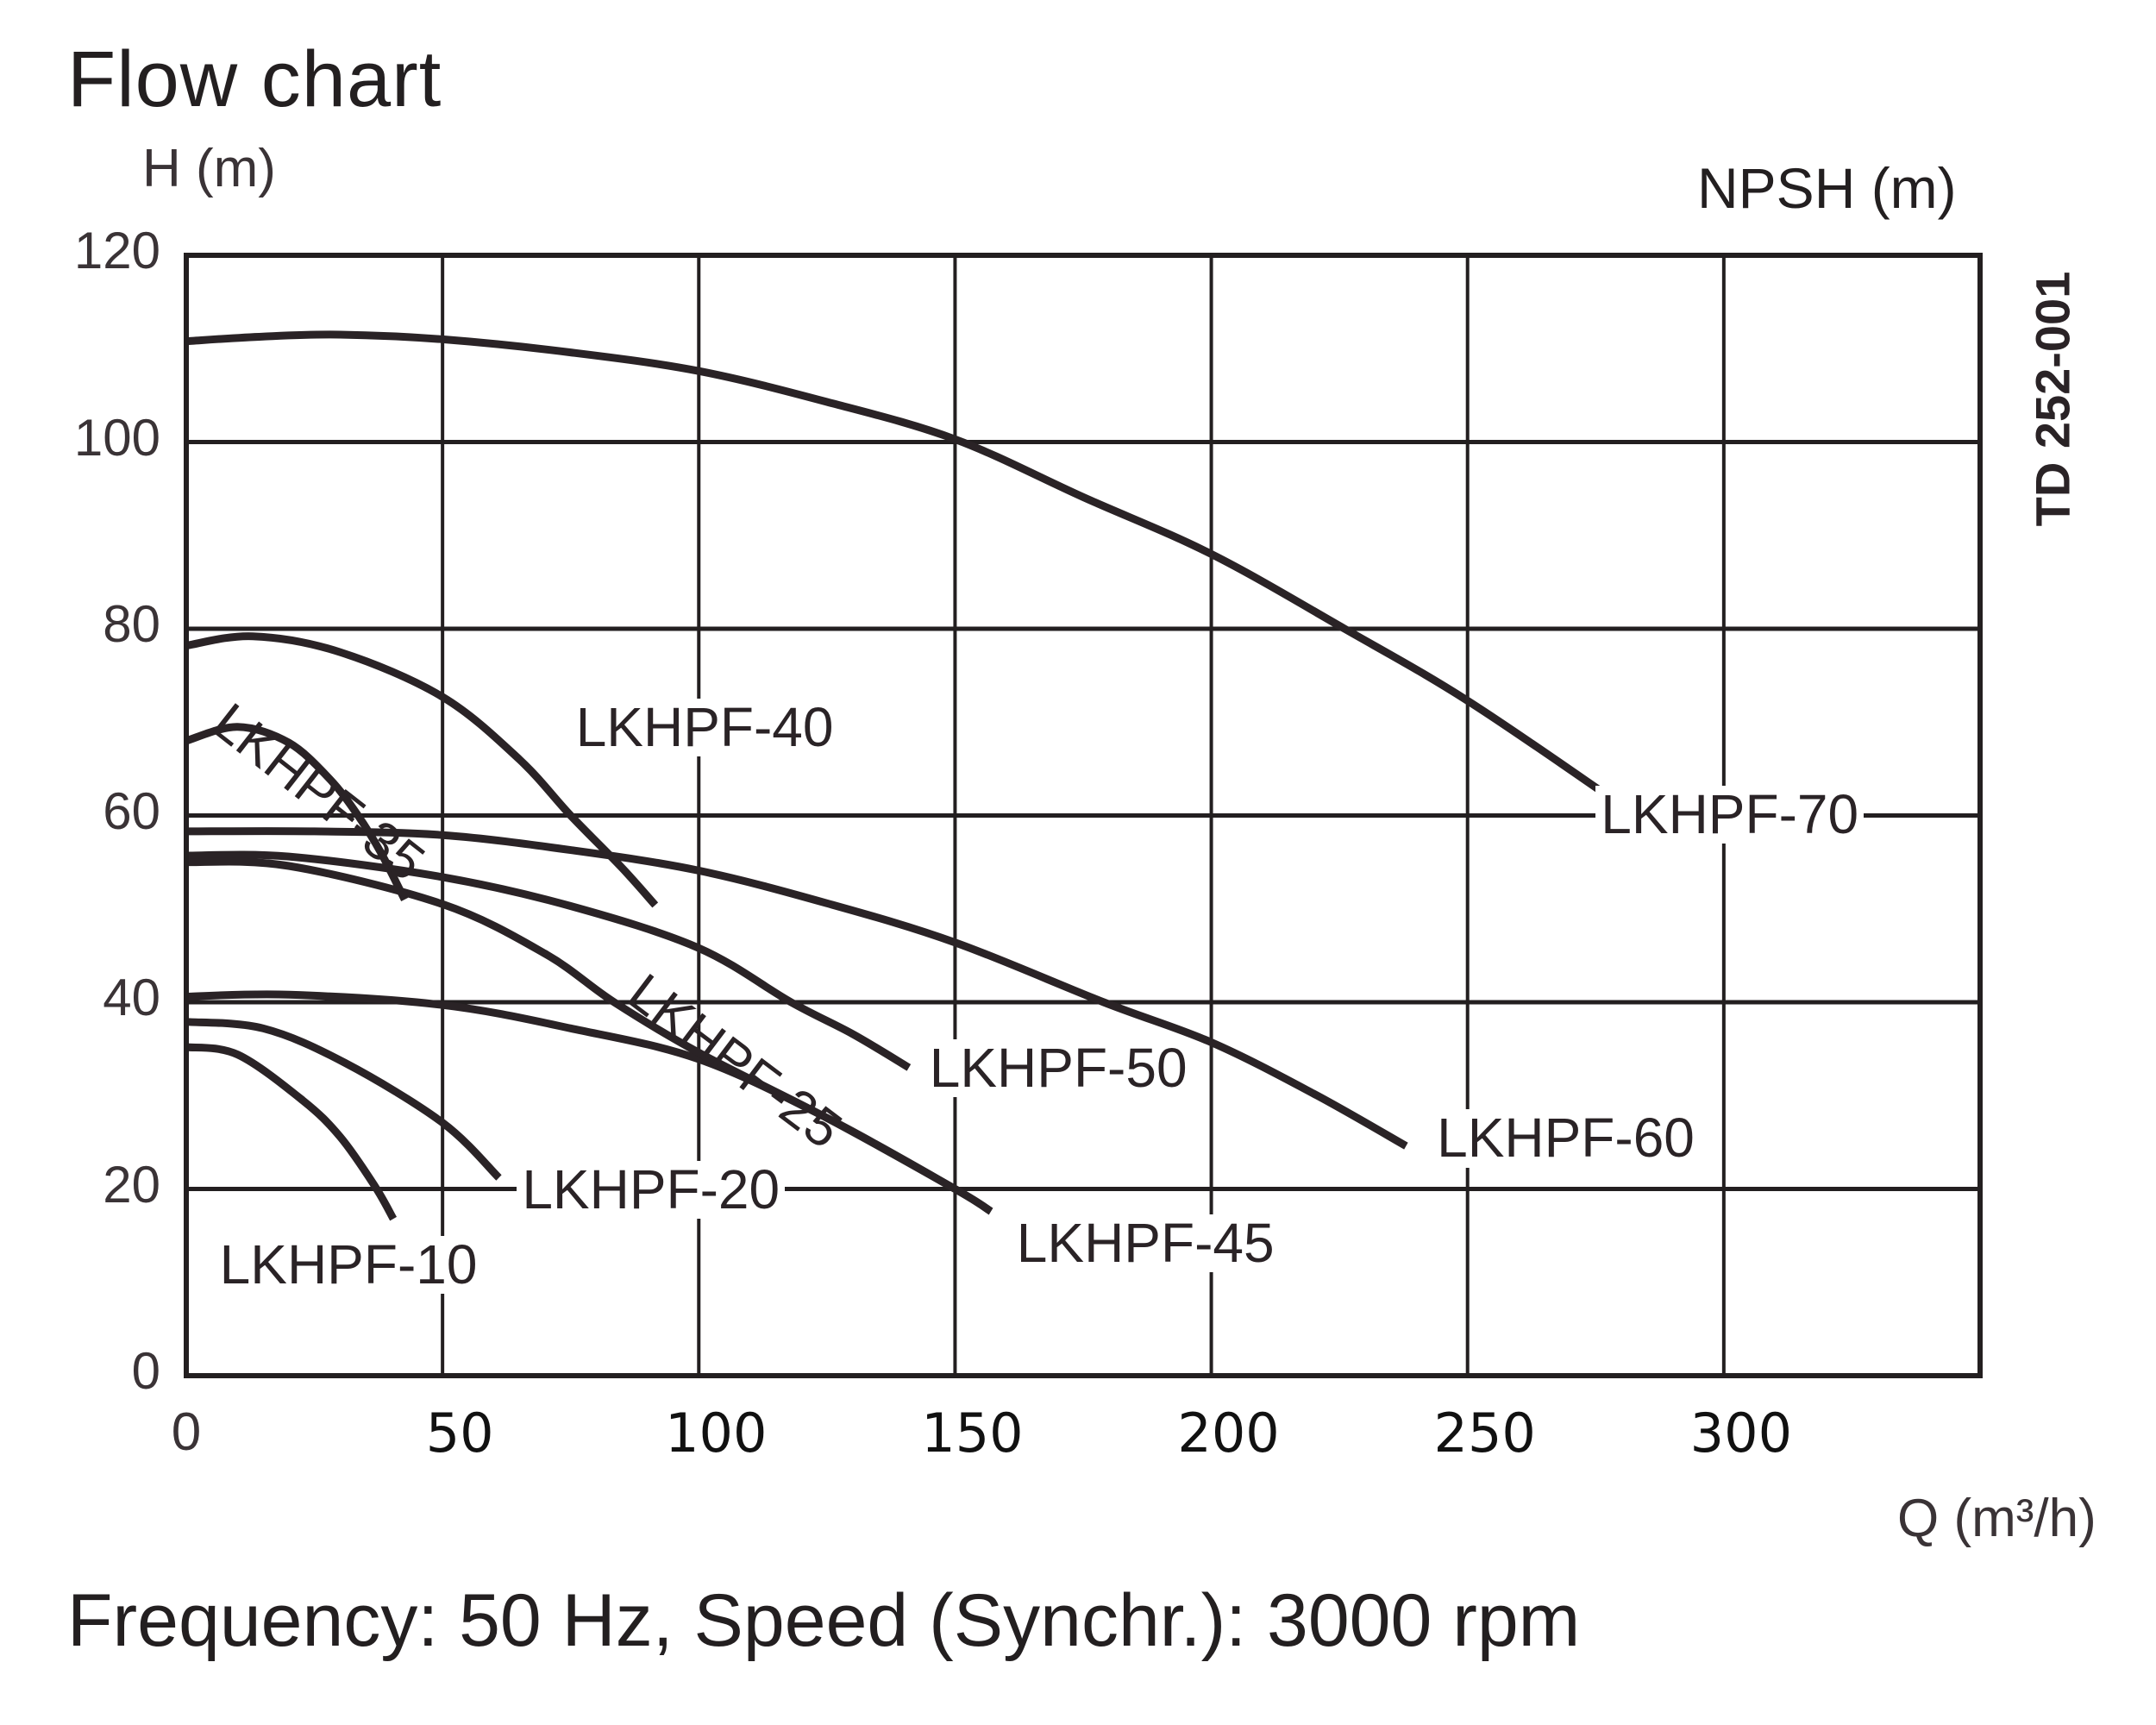  What do you see at coordinates (2052, 399) in the screenshot?
I see `drawing-code: TD 252-001` at bounding box center [2052, 399].